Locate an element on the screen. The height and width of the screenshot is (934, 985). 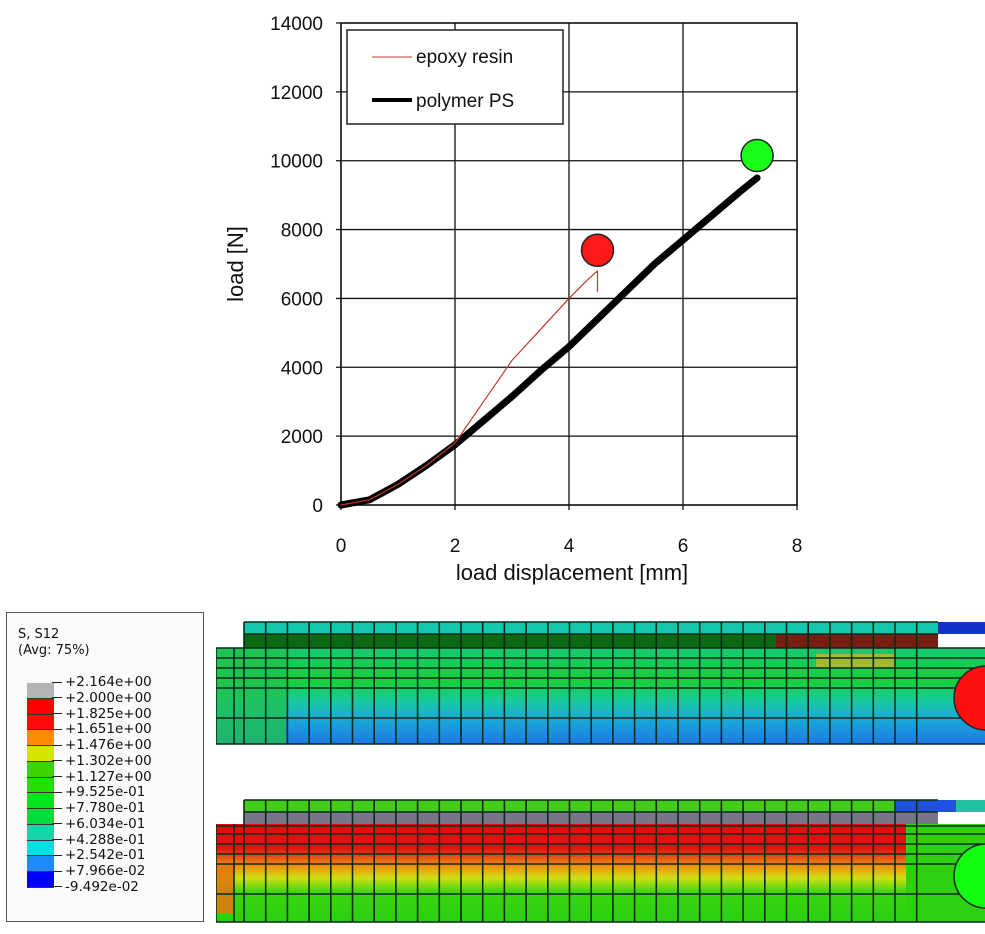
fe-model-epoxy-resin is located at coordinates (600, 683).